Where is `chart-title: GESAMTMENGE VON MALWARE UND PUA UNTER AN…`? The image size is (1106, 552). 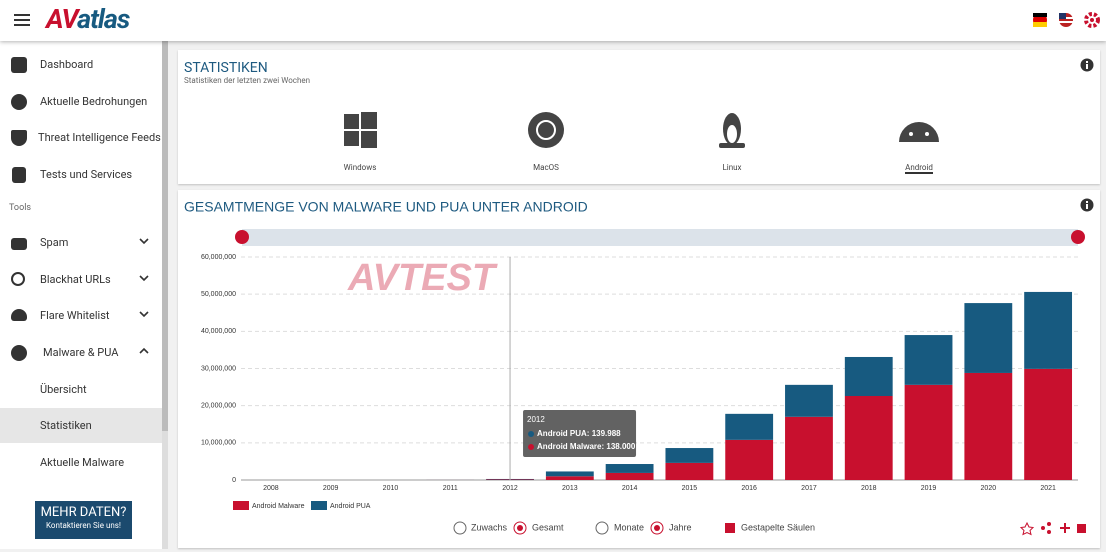 chart-title: GESAMTMENGE VON MALWARE UND PUA UNTER AN… is located at coordinates (386, 207).